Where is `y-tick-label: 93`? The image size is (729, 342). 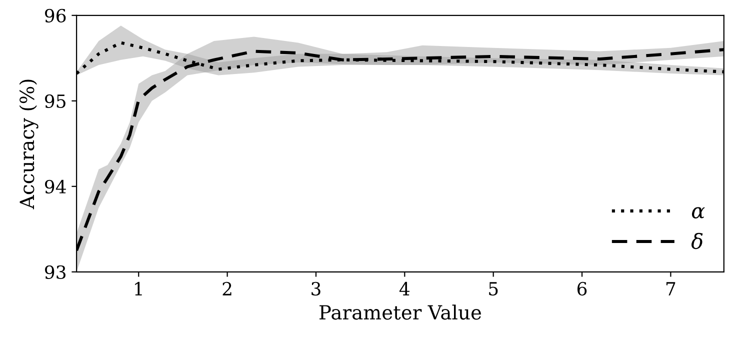 y-tick-label: 93 is located at coordinates (55, 272).